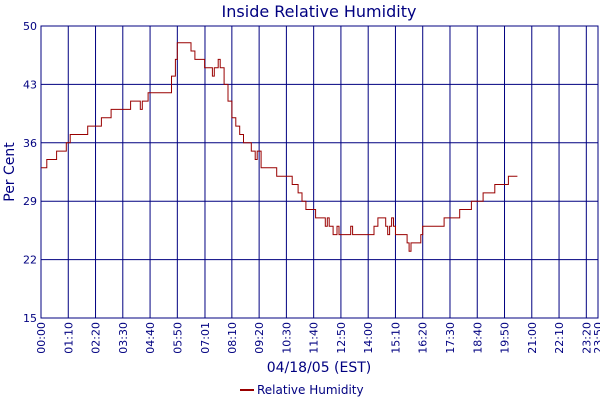 This screenshot has height=400, width=600. What do you see at coordinates (286, 338) in the screenshot?
I see `x-tick-label: 10:30` at bounding box center [286, 338].